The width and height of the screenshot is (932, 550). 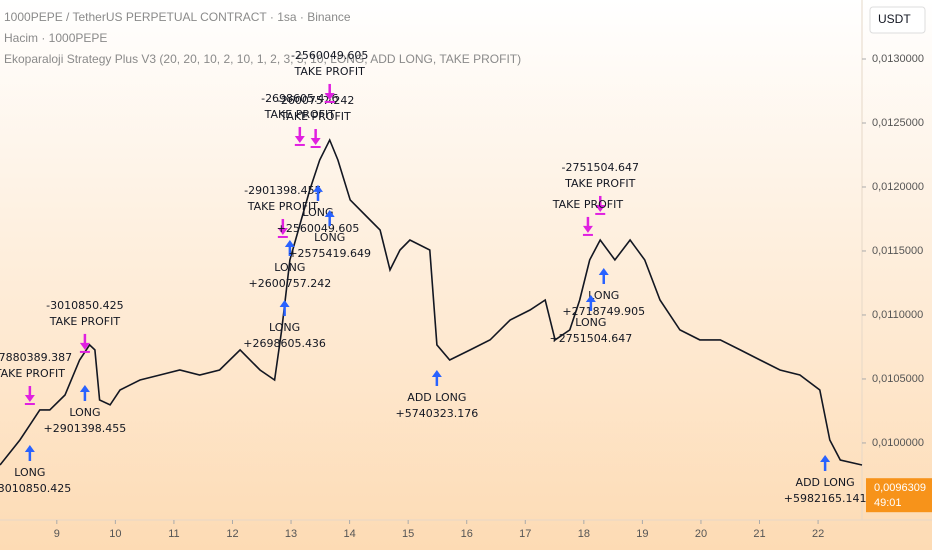 I want to click on currency-button, so click(x=897, y=20).